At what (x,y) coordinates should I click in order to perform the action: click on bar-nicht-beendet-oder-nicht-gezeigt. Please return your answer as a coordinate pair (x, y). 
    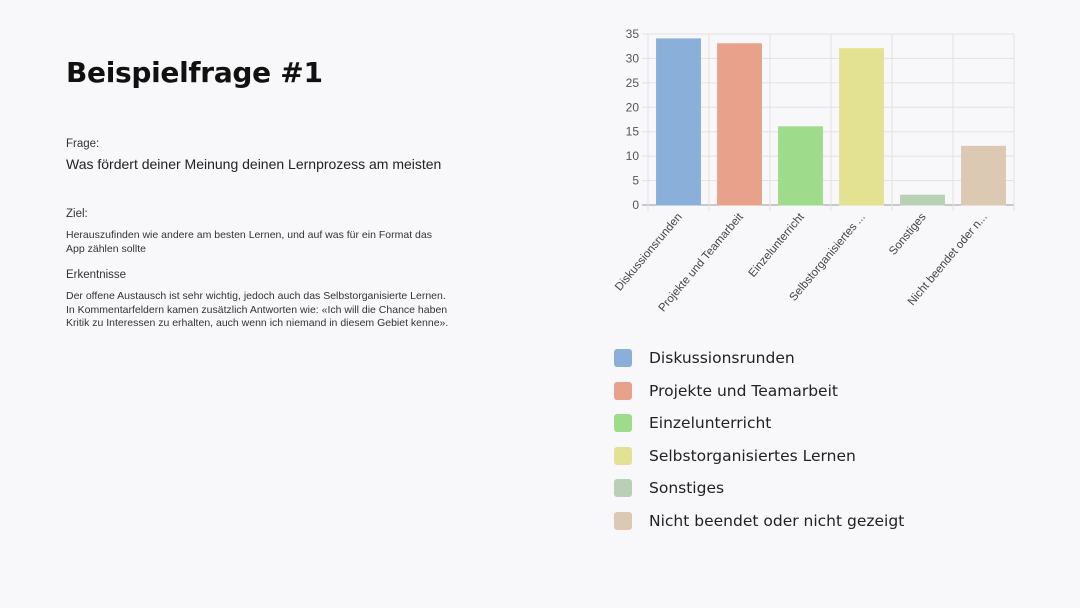
    Looking at the image, I should click on (983, 175).